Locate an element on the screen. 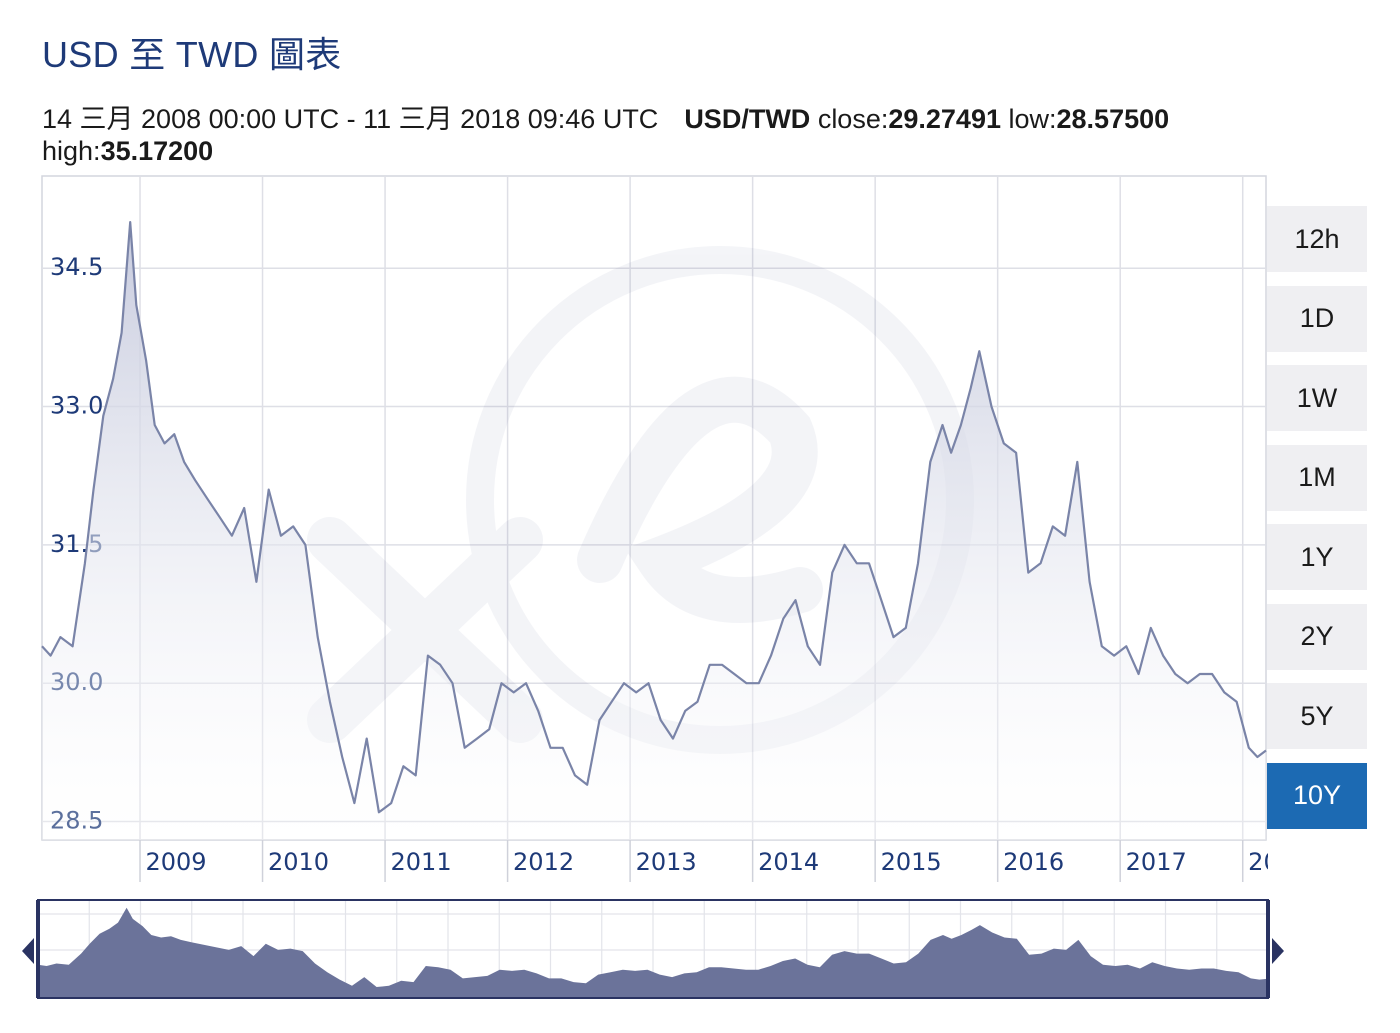 The height and width of the screenshot is (1033, 1400). x-tick-label: 2015 is located at coordinates (911, 862).